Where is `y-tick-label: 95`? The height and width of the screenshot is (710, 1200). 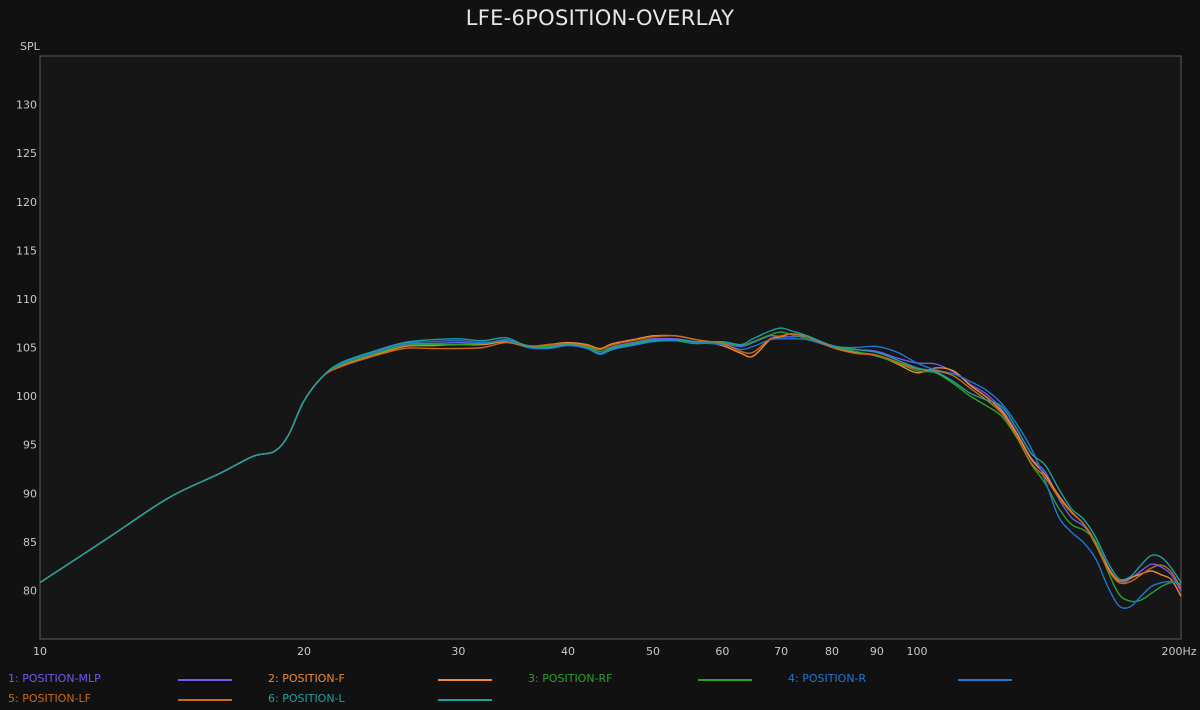 y-tick-label: 95 is located at coordinates (30, 445).